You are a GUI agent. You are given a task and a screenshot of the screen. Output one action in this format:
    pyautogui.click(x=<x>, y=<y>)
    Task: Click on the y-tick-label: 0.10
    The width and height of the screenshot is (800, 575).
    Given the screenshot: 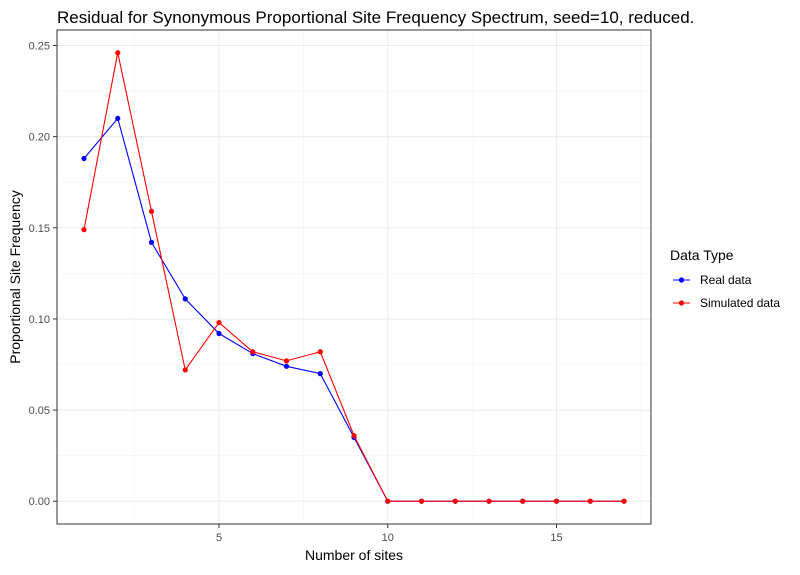 What is the action you would take?
    pyautogui.click(x=39, y=320)
    